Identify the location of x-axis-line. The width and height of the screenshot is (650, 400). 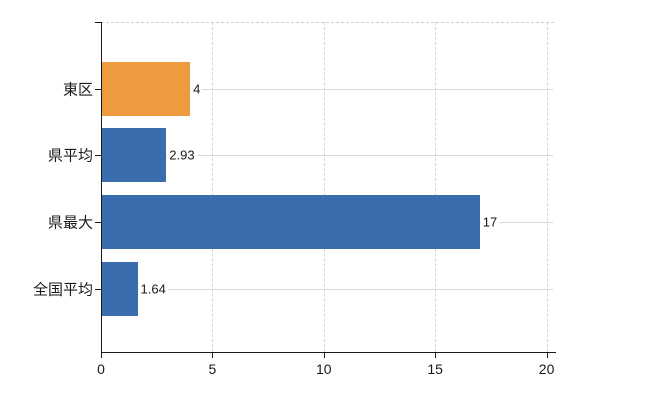
(328, 352).